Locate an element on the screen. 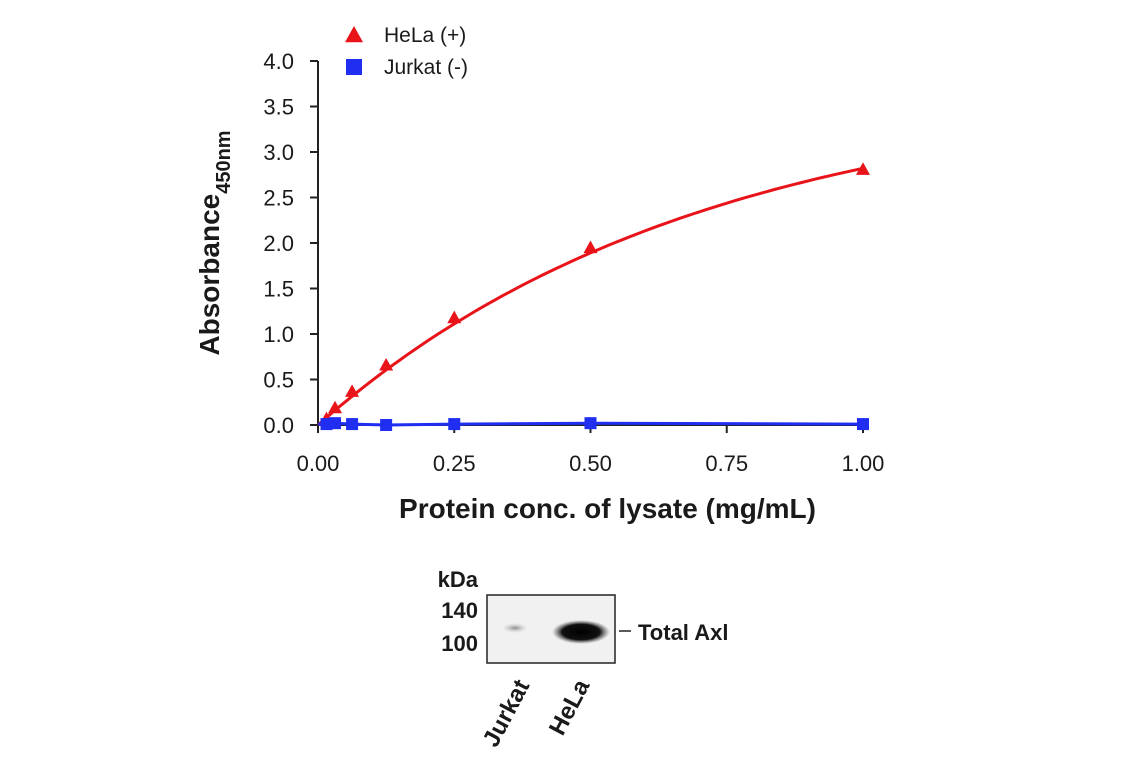  x-tick-label: 0.75 is located at coordinates (726, 463).